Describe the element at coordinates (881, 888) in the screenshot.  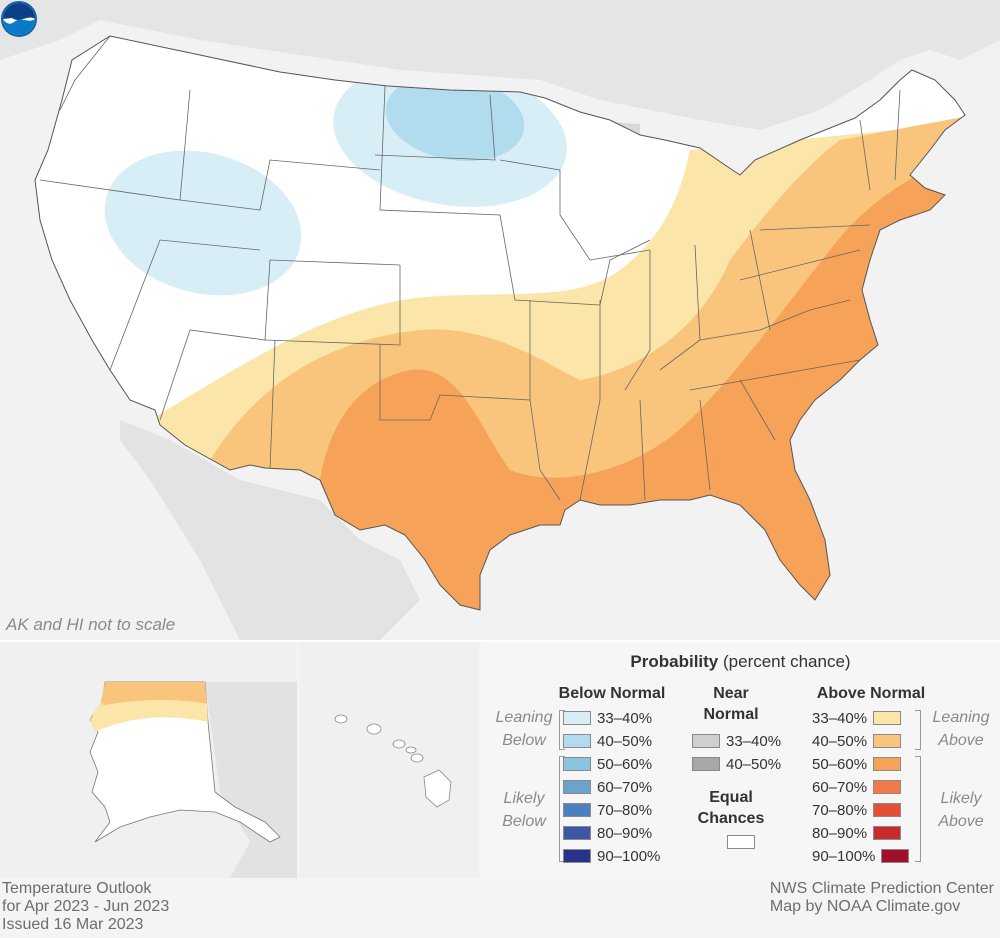
I see `credit-source: NWS Climate Prediction Center` at that location.